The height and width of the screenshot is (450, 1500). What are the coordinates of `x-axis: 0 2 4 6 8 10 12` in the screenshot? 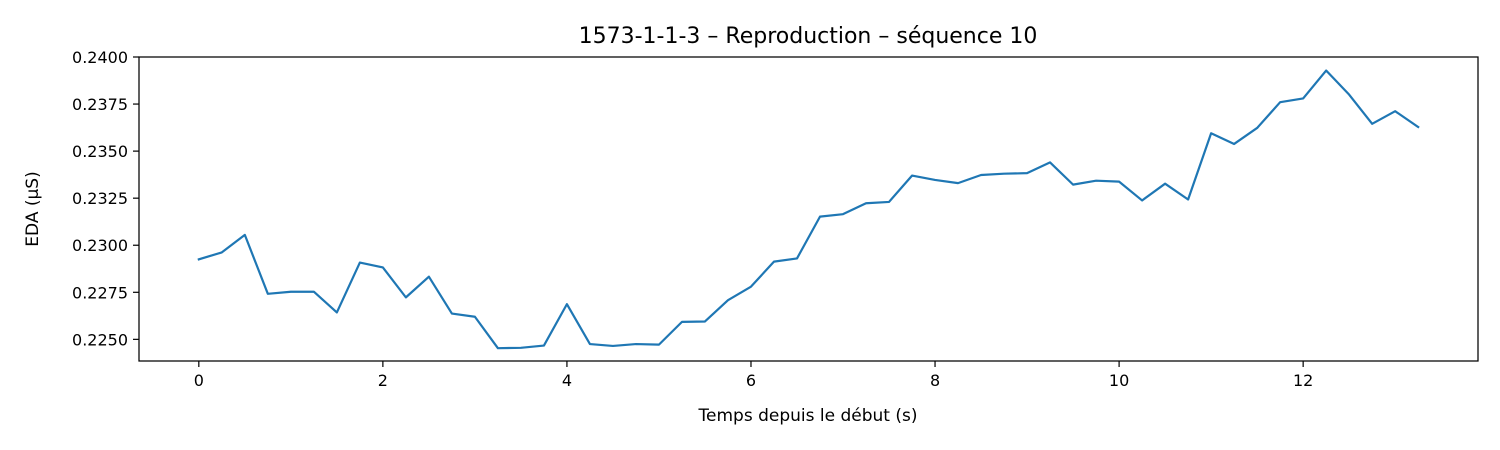 It's located at (753, 375).